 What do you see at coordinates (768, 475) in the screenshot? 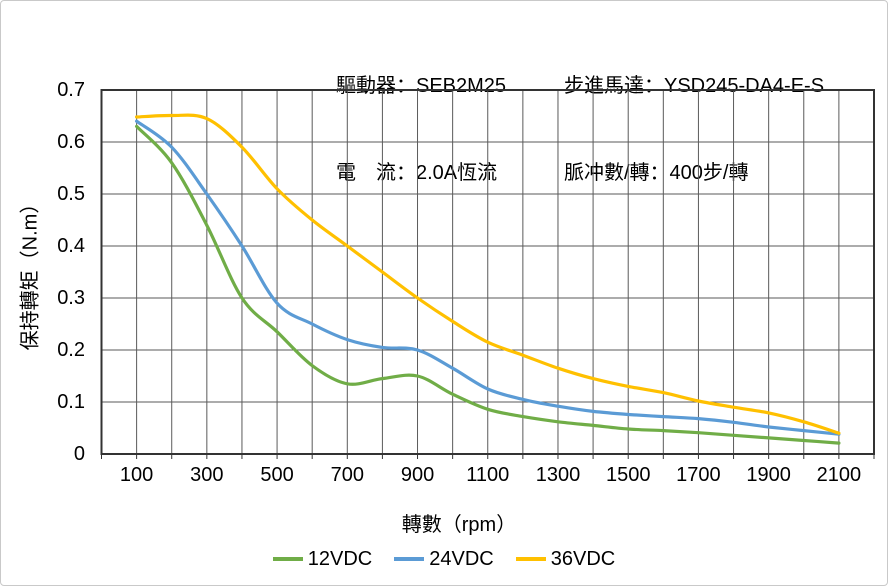
I see `x-tick-label: 1900` at bounding box center [768, 475].